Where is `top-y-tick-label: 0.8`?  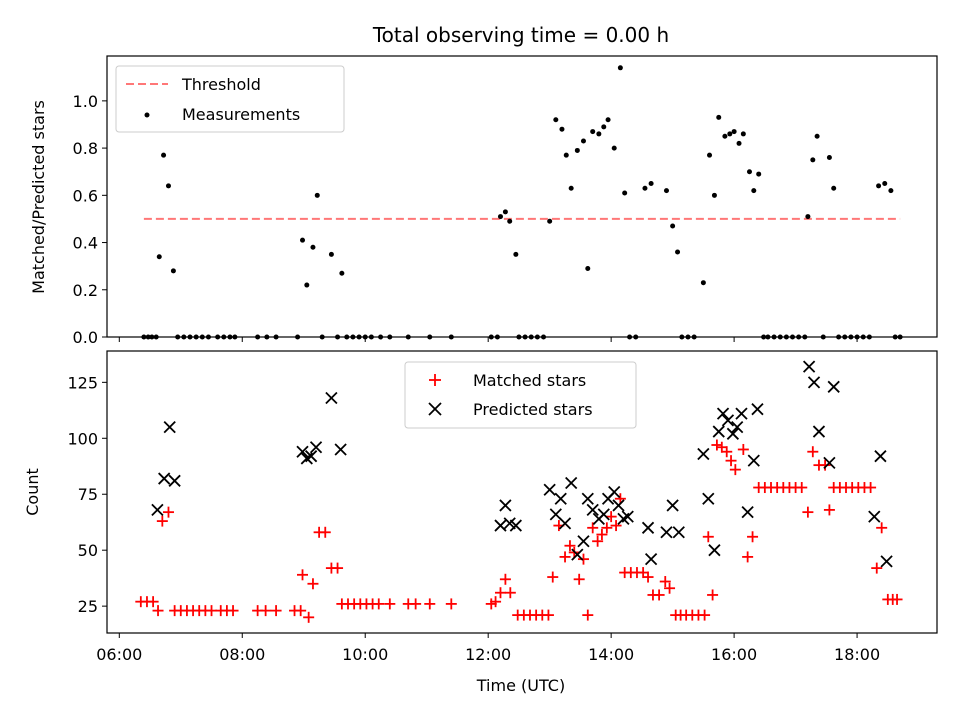
top-y-tick-label: 0.8 is located at coordinates (85, 148).